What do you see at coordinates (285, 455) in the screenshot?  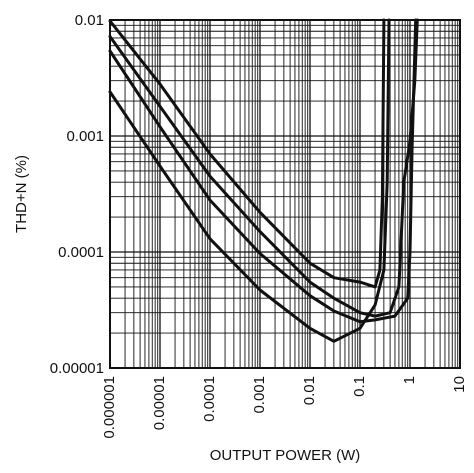 I see `x-axis-title: OUTPUT POWER (W)` at bounding box center [285, 455].